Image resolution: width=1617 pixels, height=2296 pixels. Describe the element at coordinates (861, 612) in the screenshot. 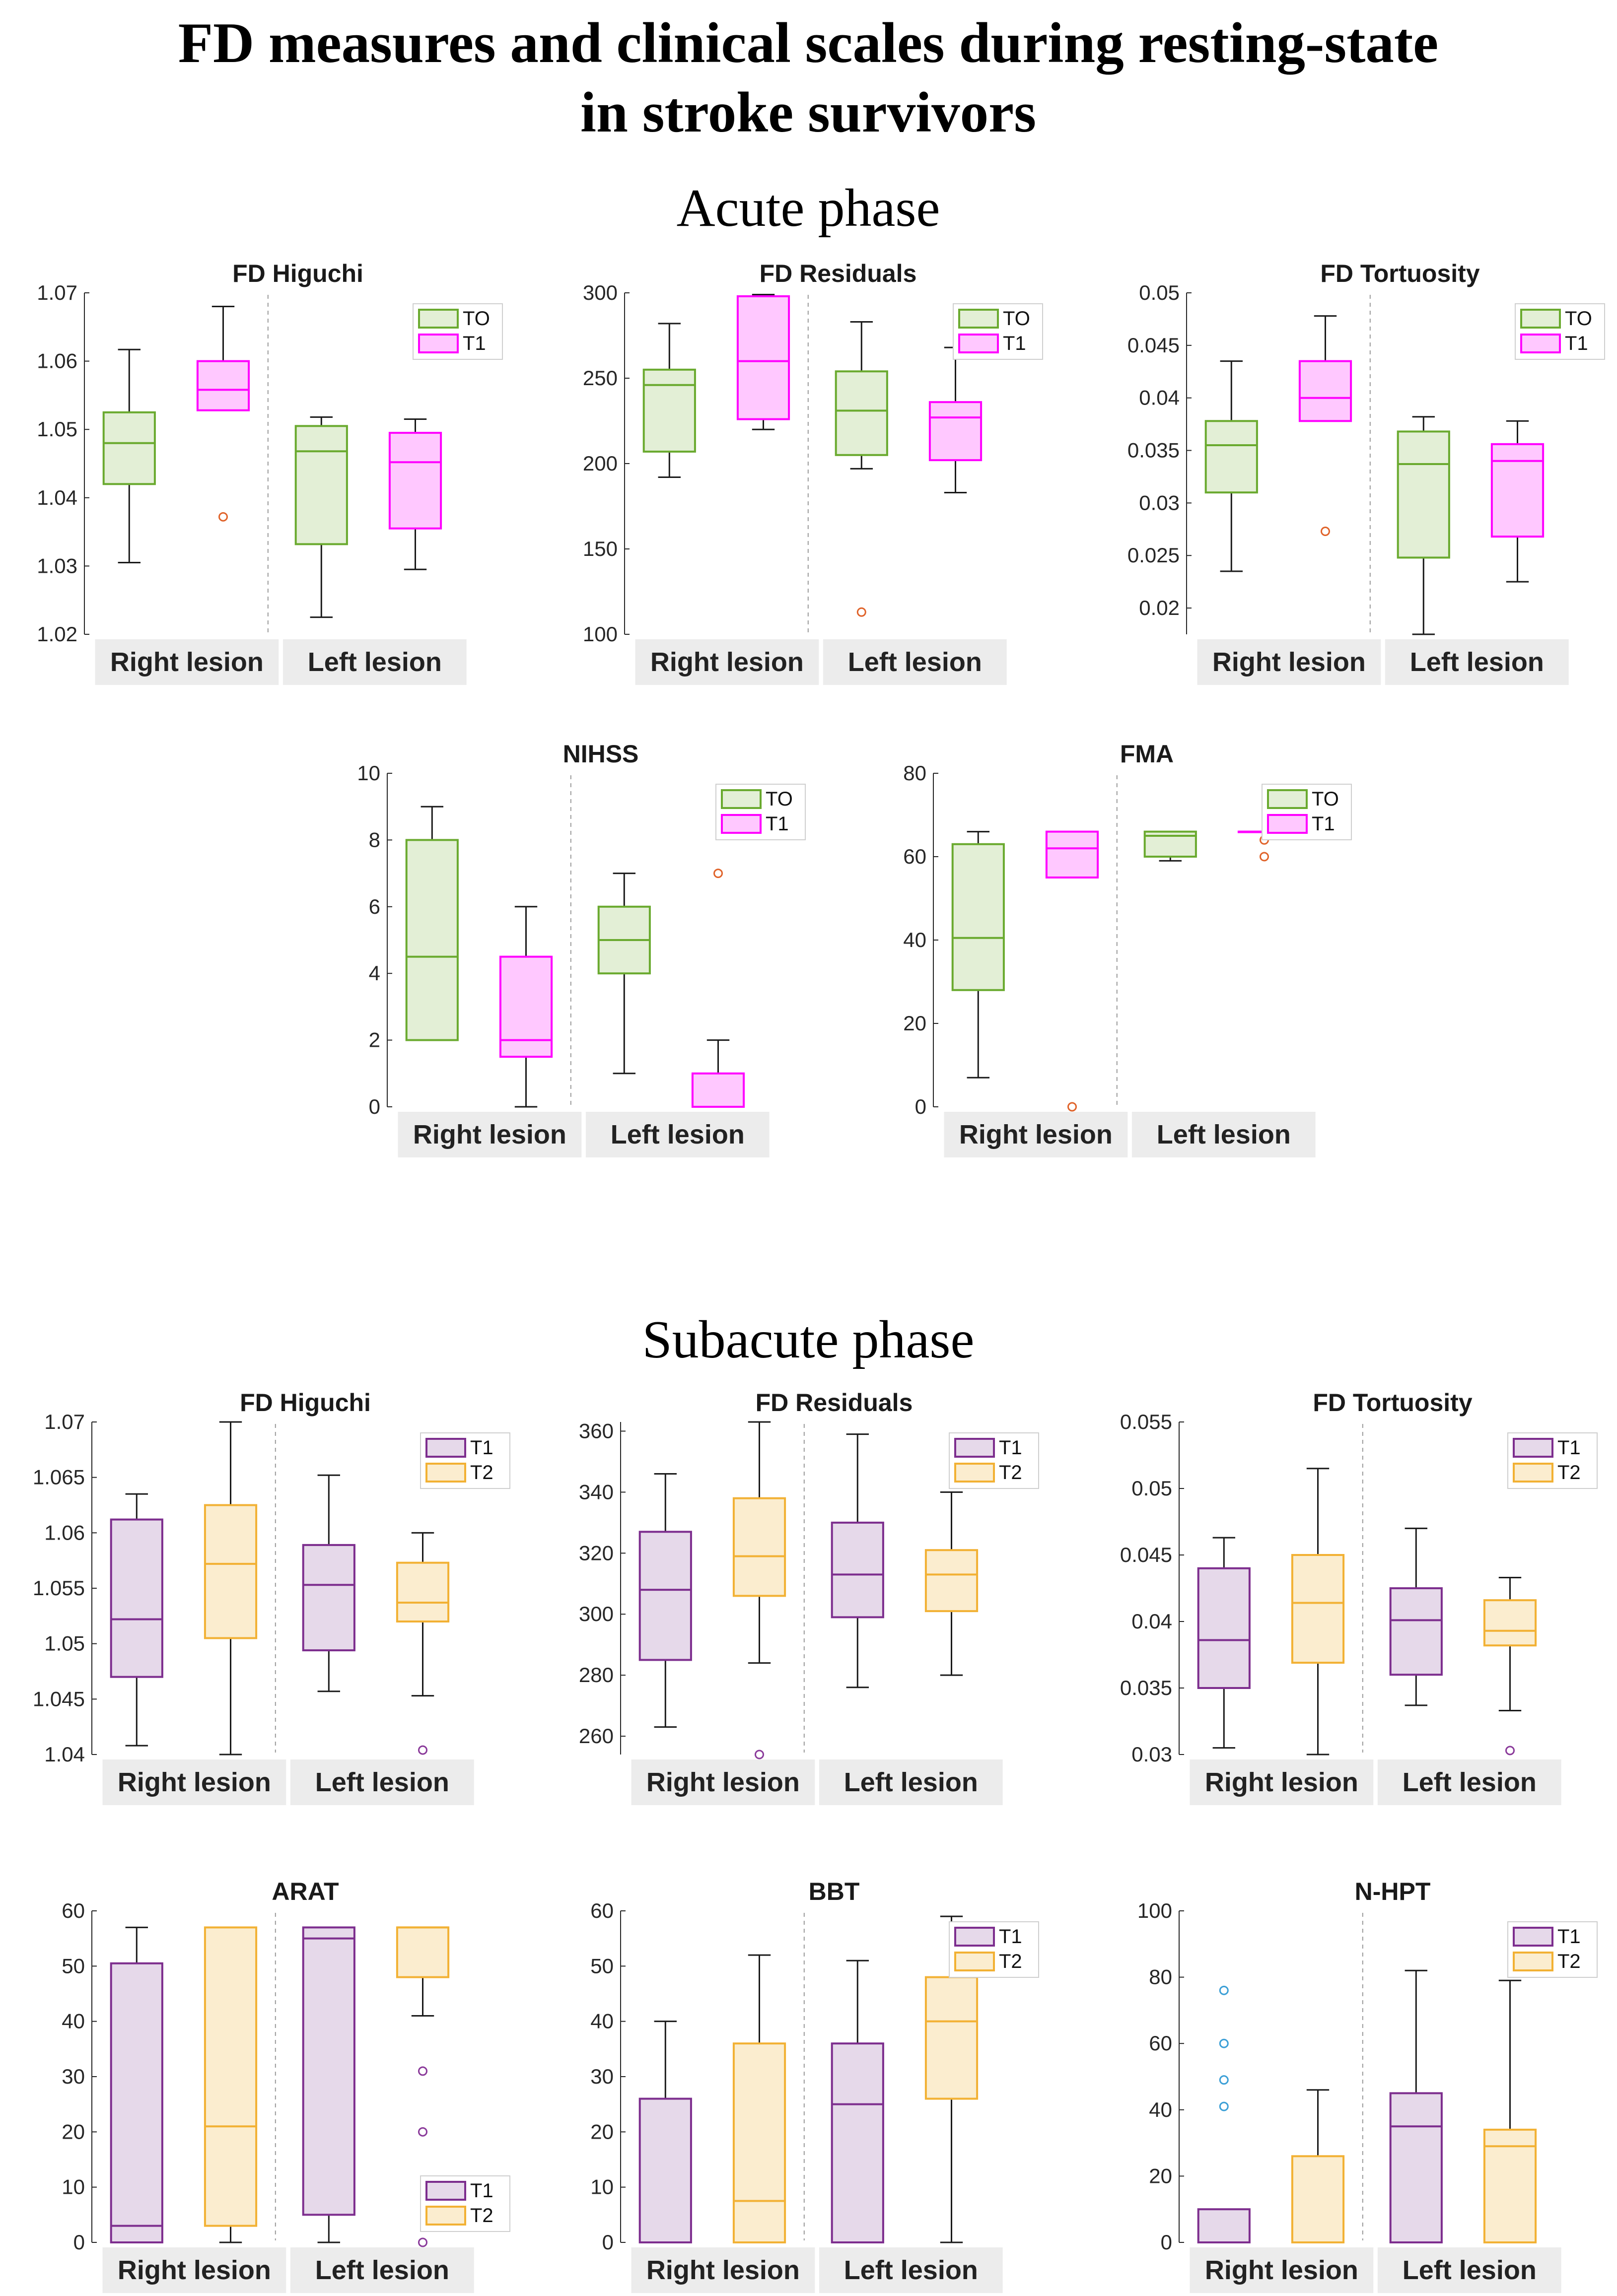

I see `acute-fd-residuals-left-lesion-to-outlier` at that location.